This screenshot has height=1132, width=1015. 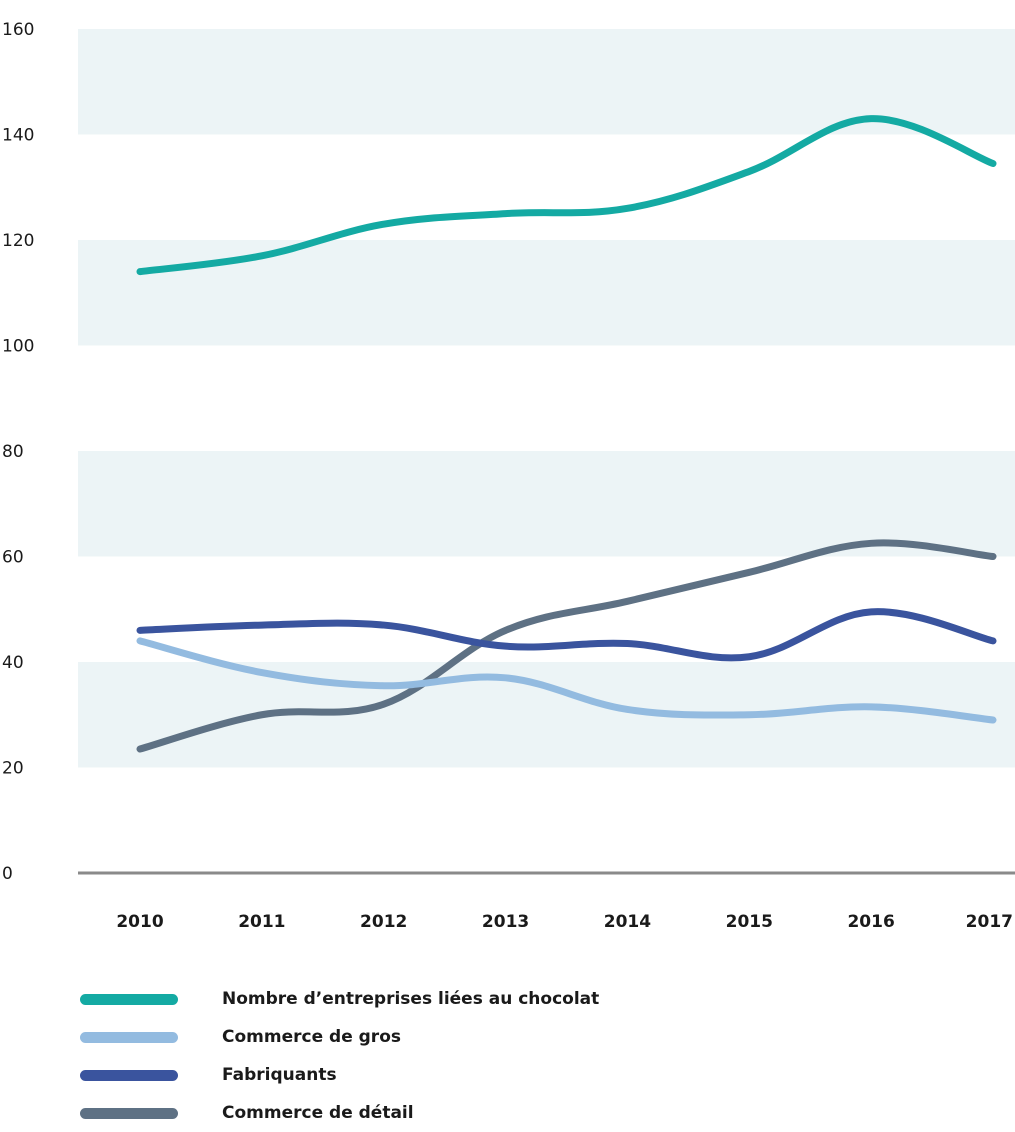 What do you see at coordinates (870, 922) in the screenshot?
I see `x-tick-label: 2016` at bounding box center [870, 922].